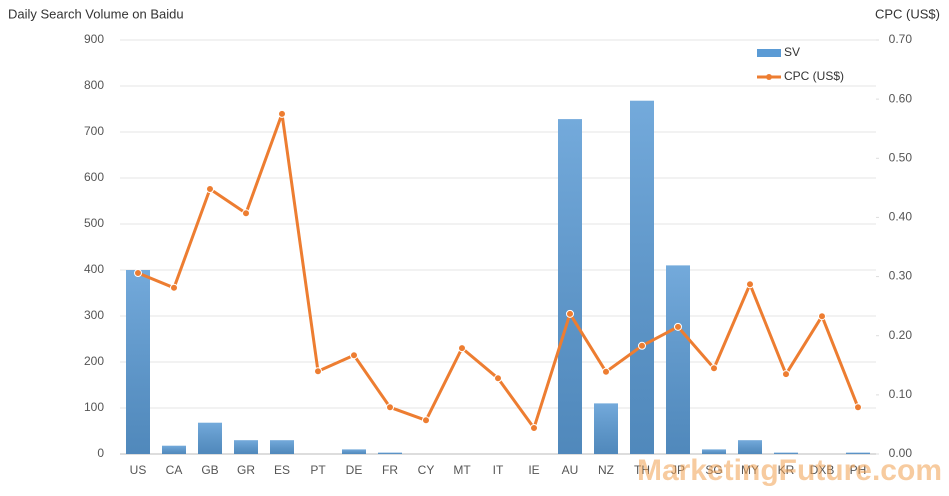  Describe the element at coordinates (901, 335) in the screenshot. I see `y2-tick-label: 0.20` at that location.